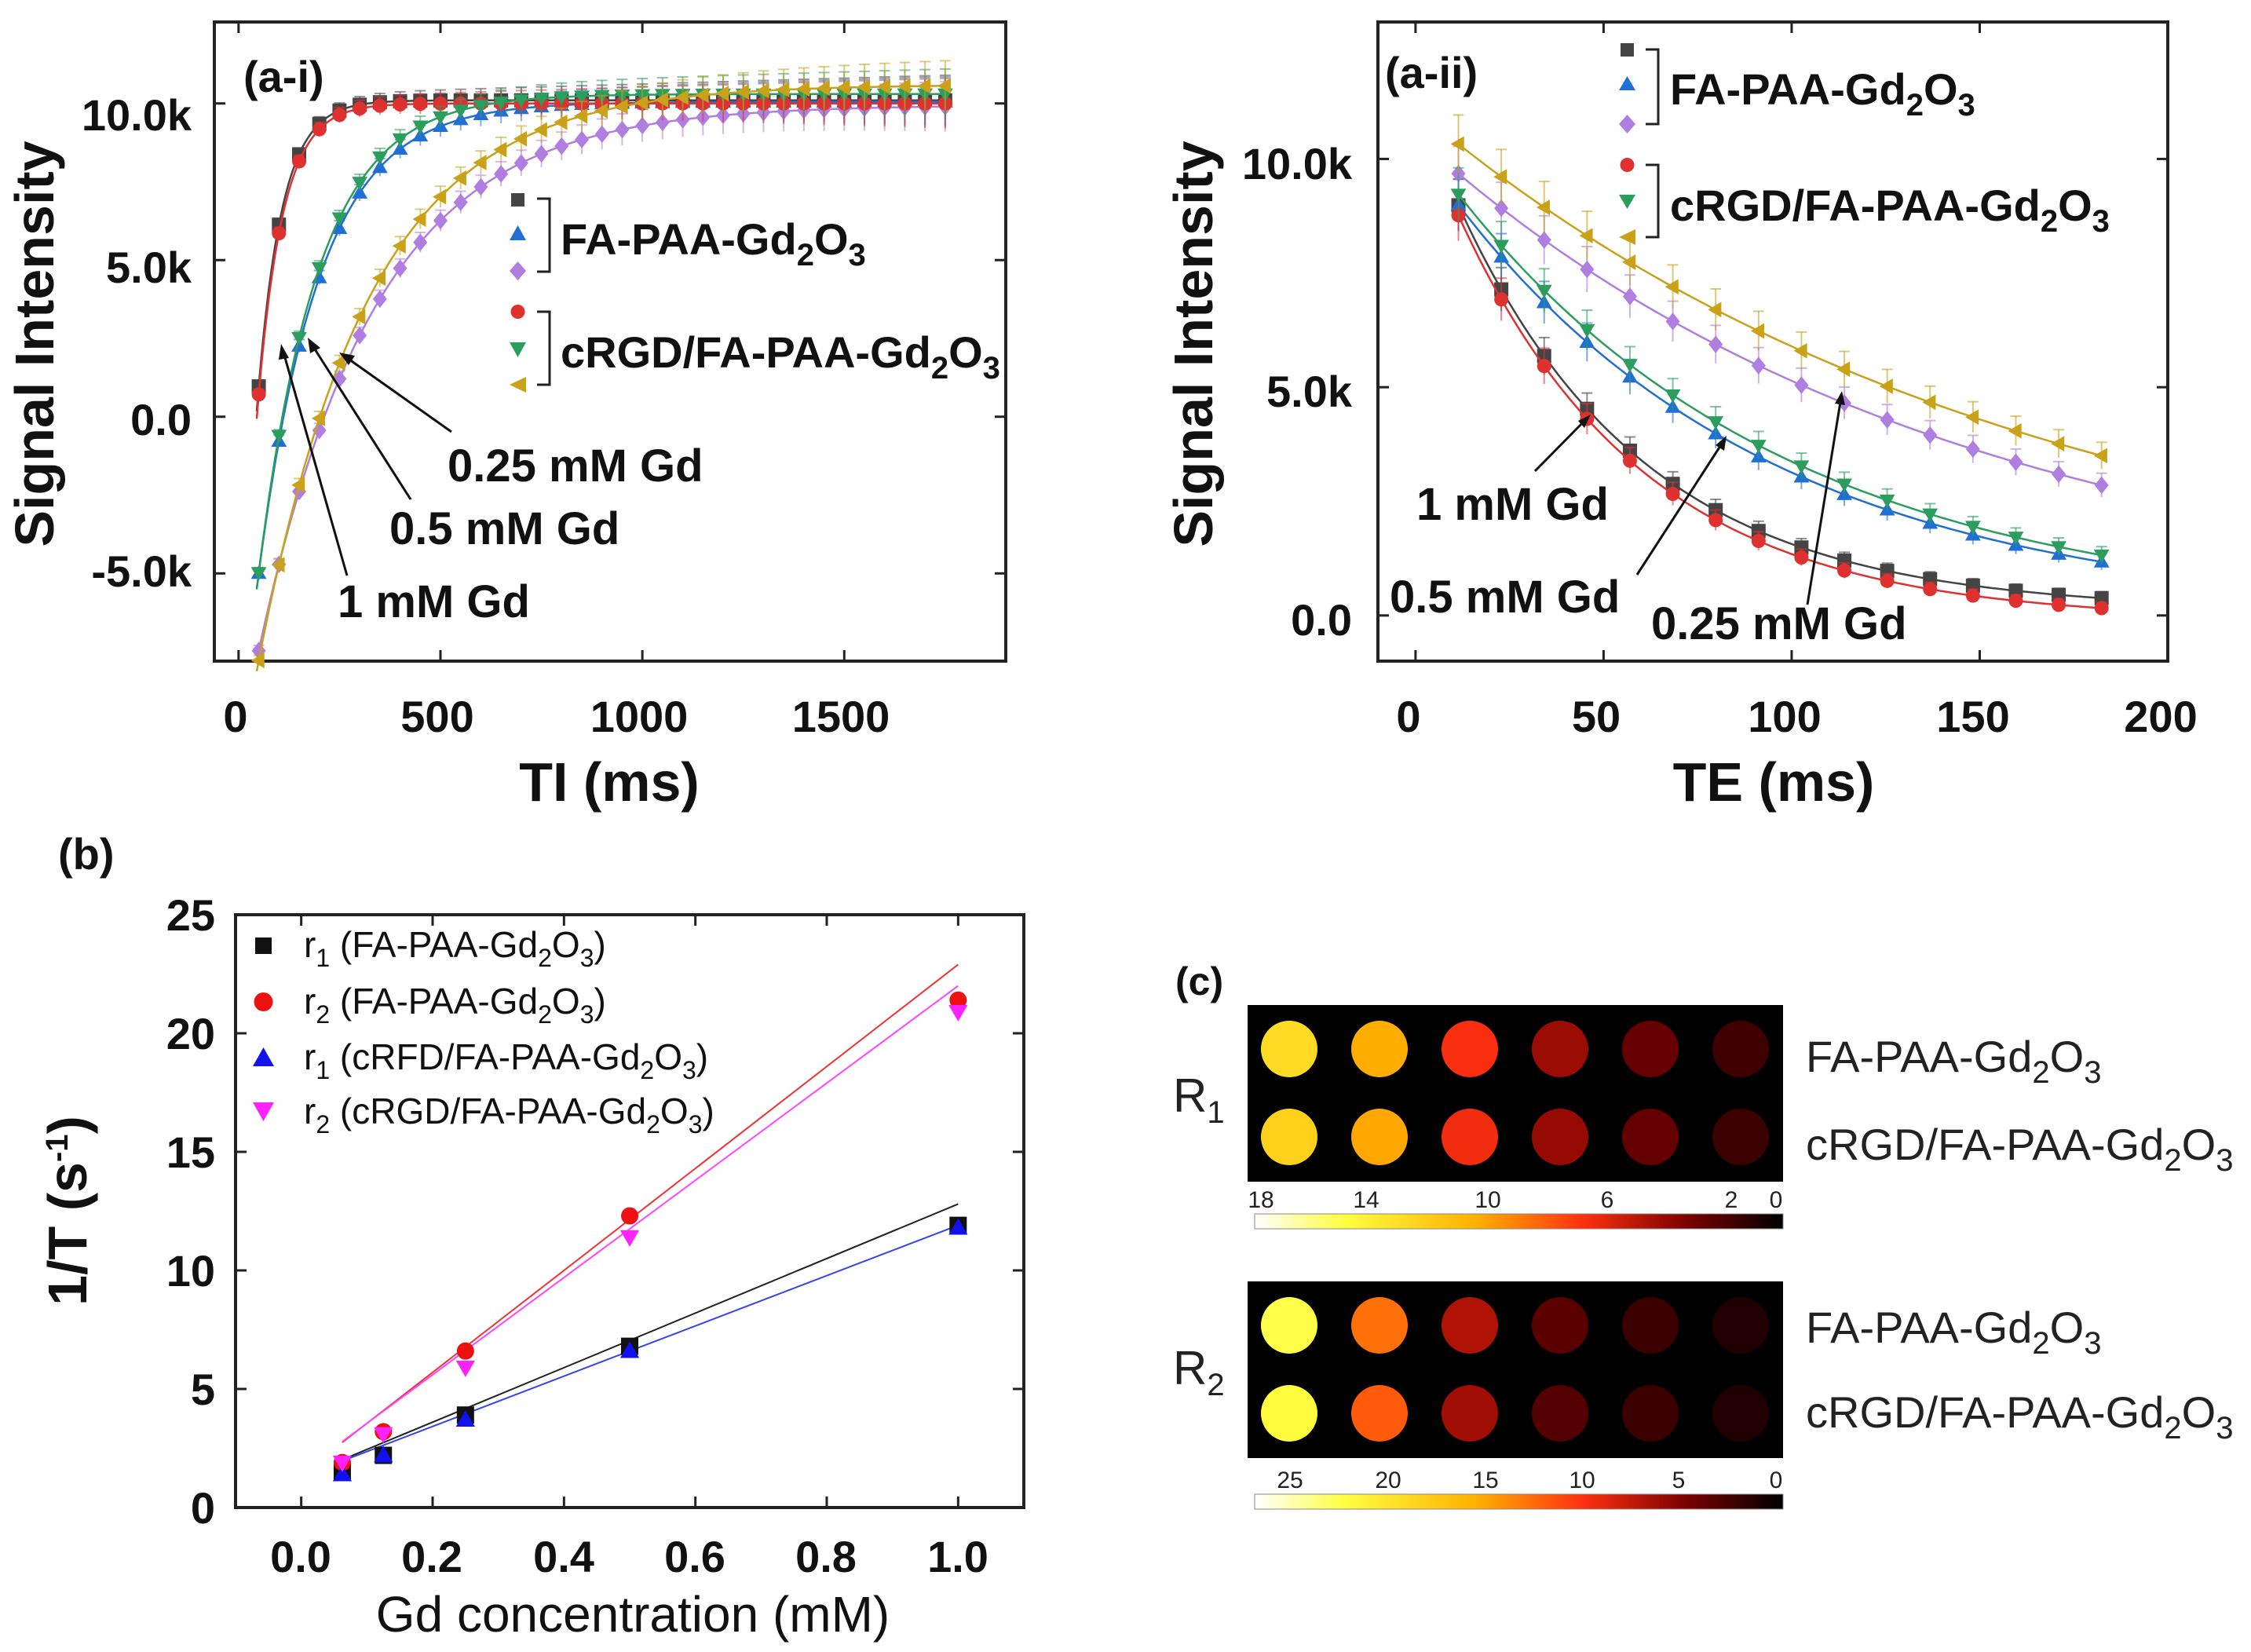 The height and width of the screenshot is (1652, 2251). Describe the element at coordinates (34, 343) in the screenshot. I see `y-axis-title: Signal Intensity` at that location.